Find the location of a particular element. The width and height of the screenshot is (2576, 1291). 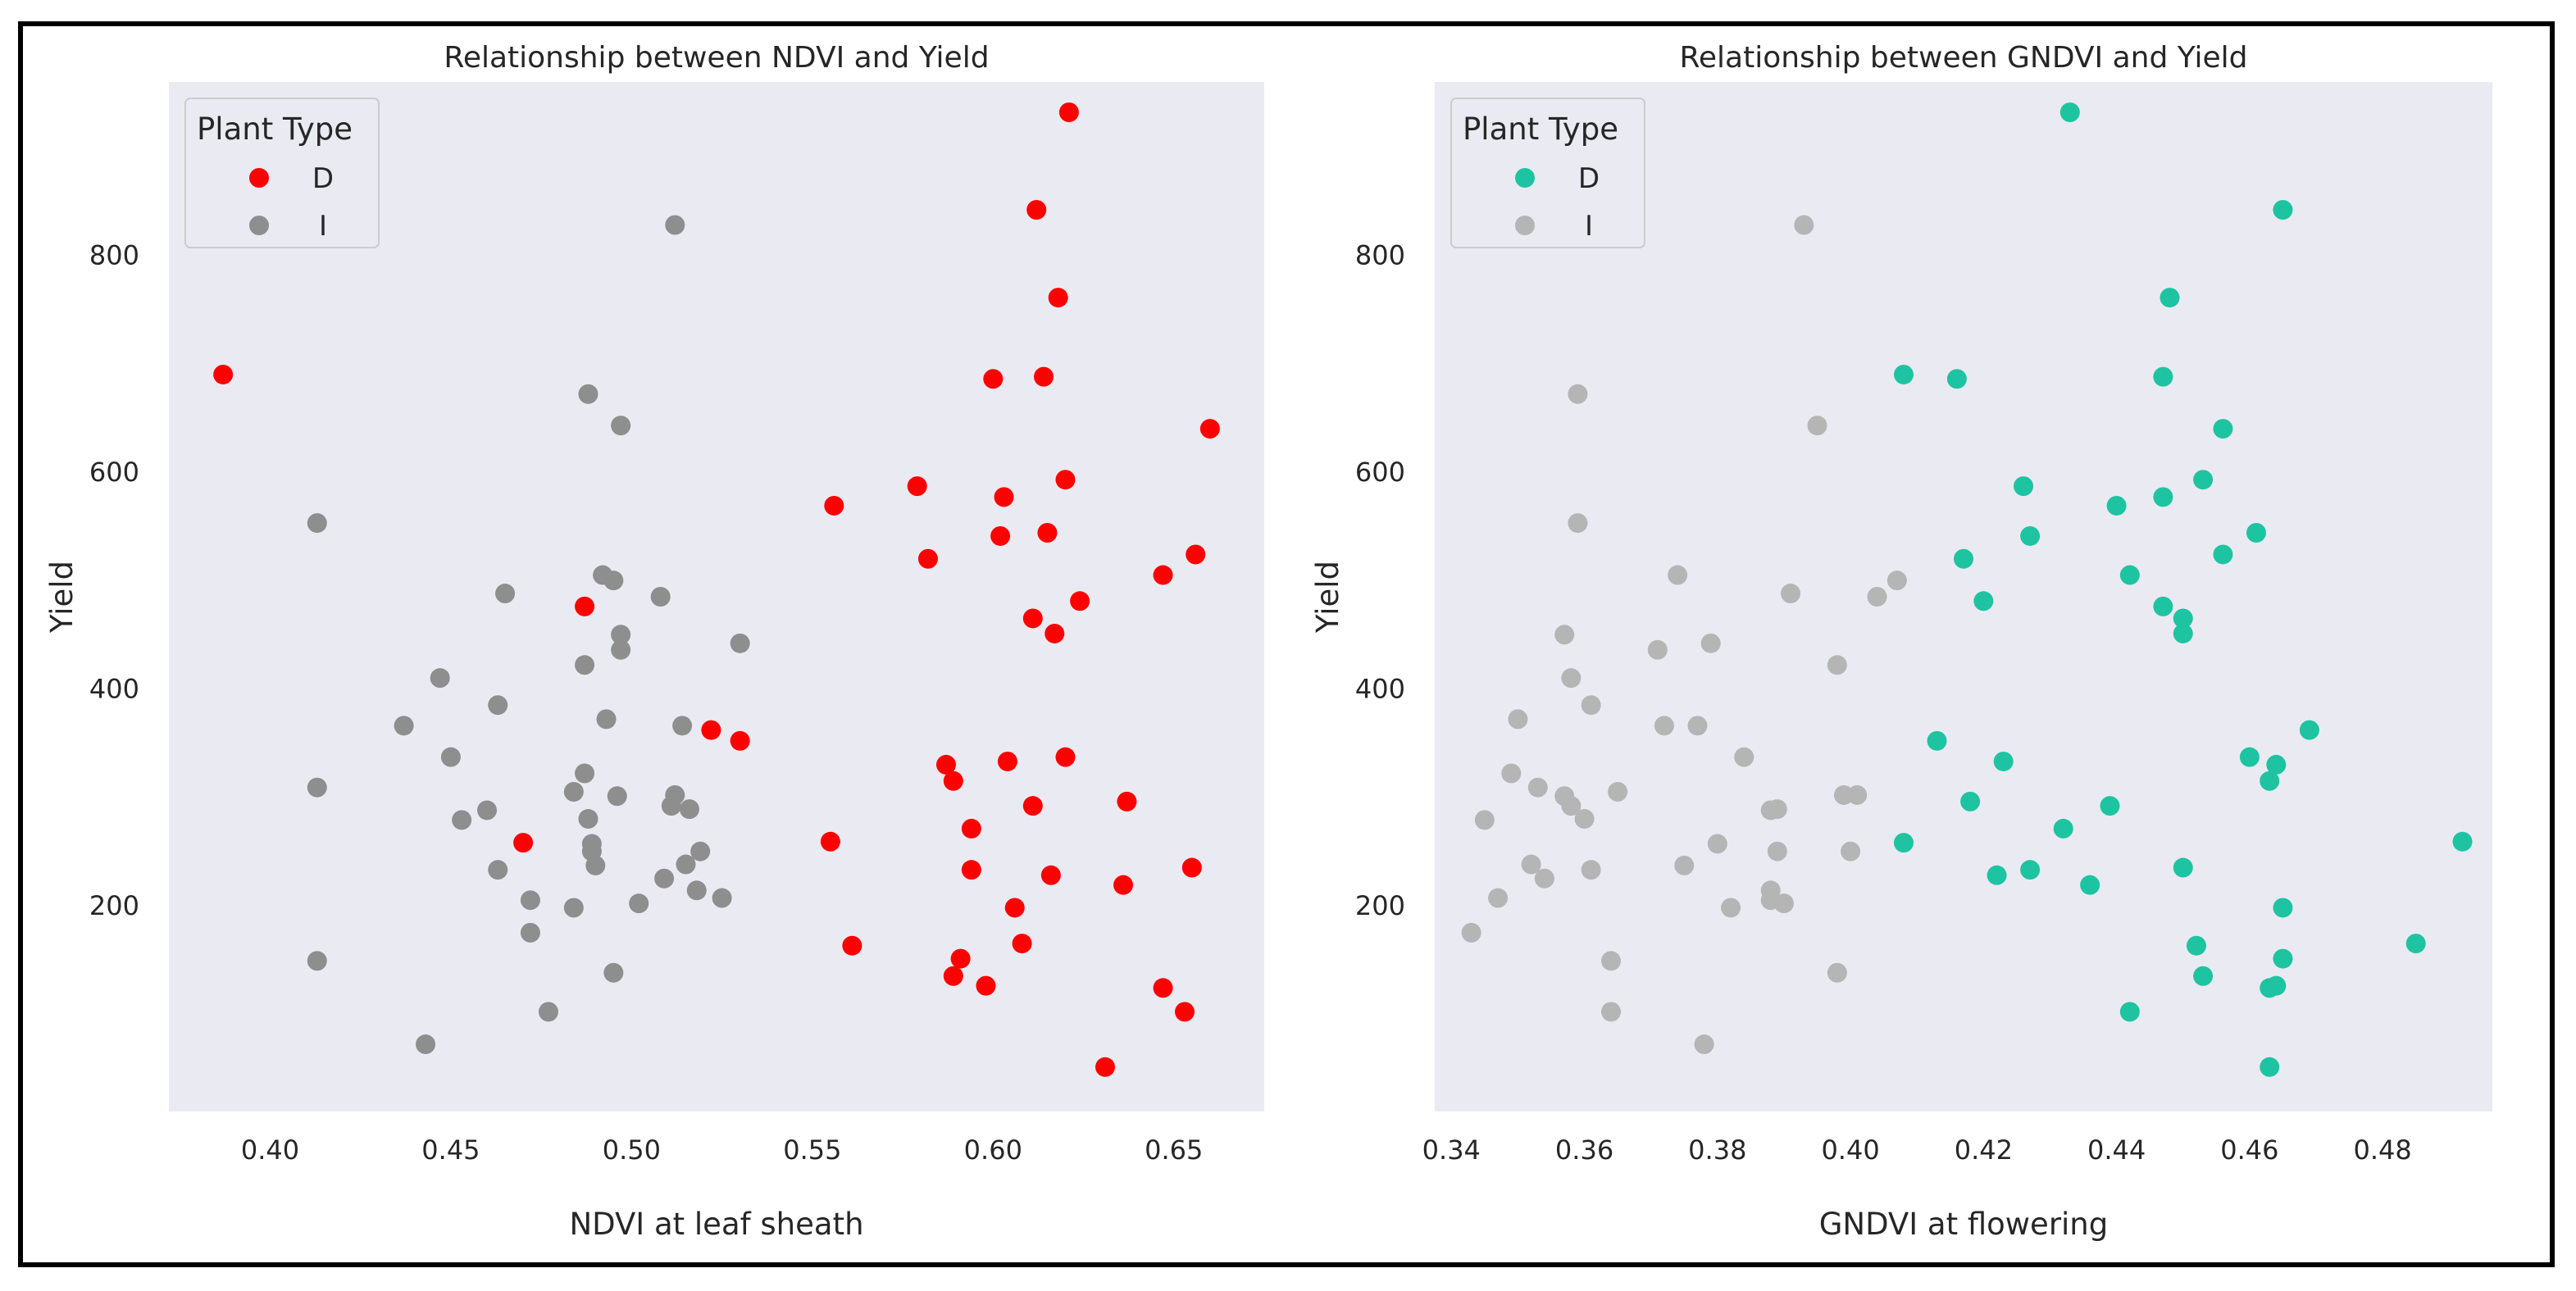

x-tick-label: 0.50 is located at coordinates (632, 1150).